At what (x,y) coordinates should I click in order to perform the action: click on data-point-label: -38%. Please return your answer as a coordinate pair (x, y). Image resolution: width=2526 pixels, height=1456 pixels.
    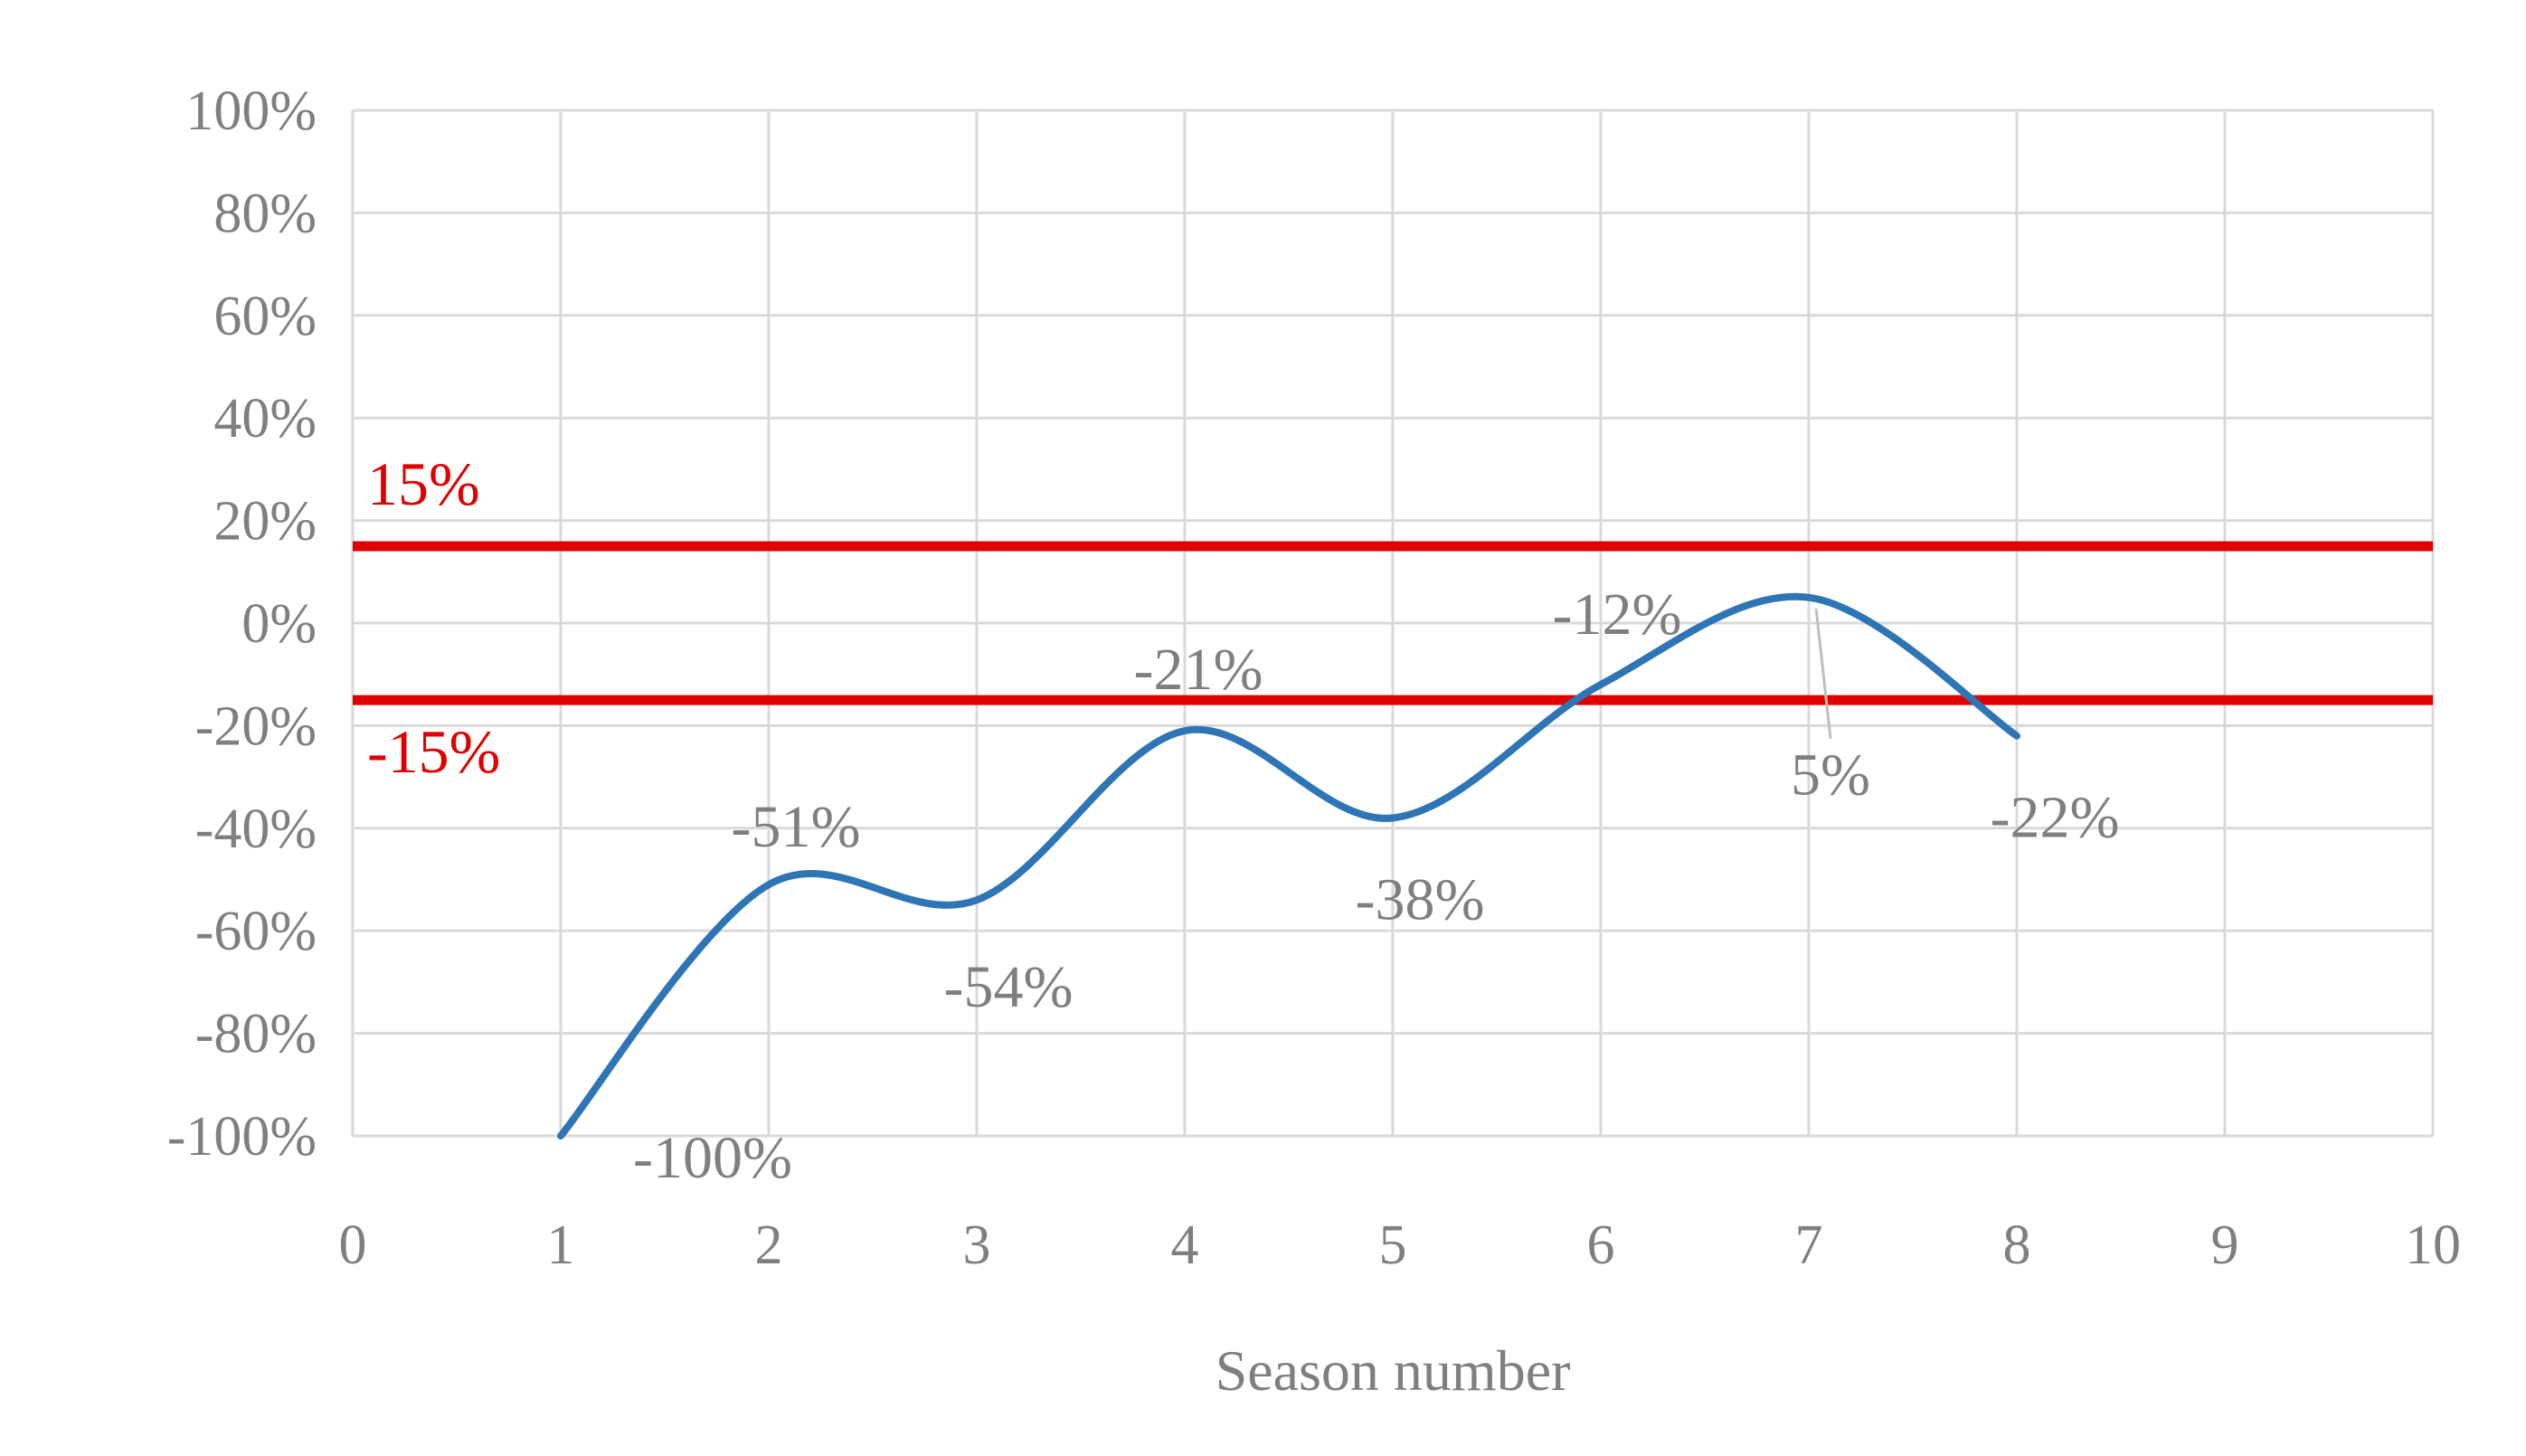
    Looking at the image, I should click on (1420, 900).